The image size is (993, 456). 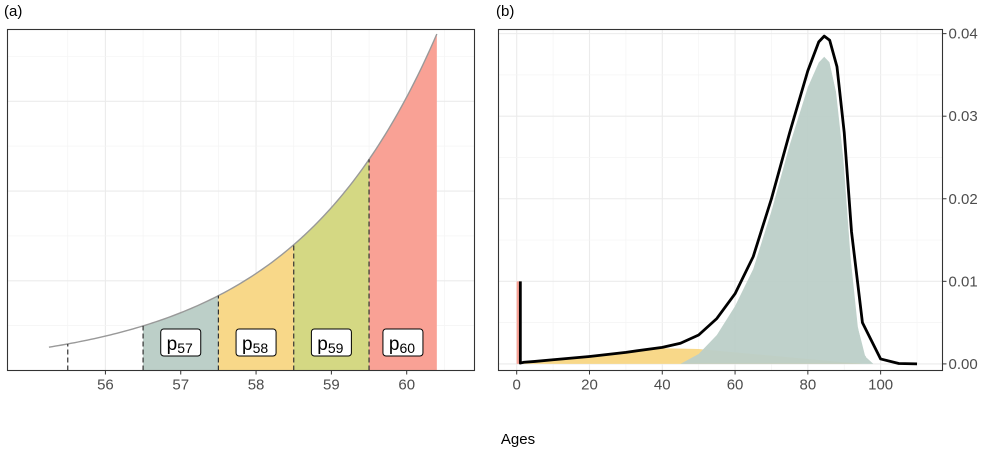 What do you see at coordinates (589, 385) in the screenshot?
I see `x-tick-label: 20` at bounding box center [589, 385].